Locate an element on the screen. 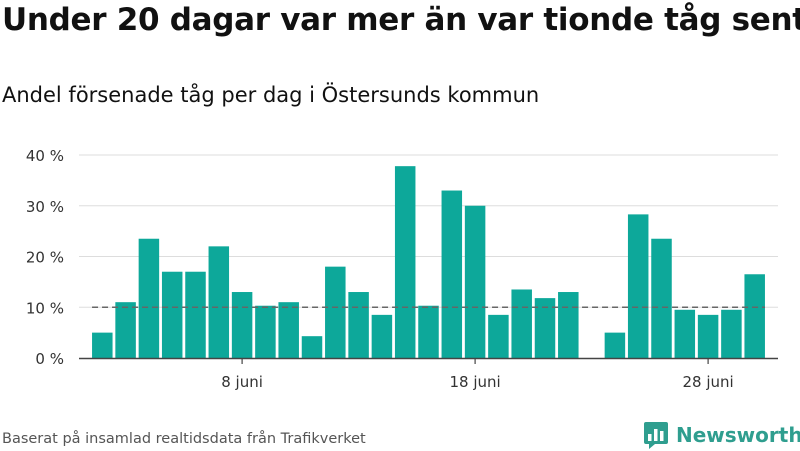 The image size is (800, 451). y-tick-label: 30 % is located at coordinates (45, 207).